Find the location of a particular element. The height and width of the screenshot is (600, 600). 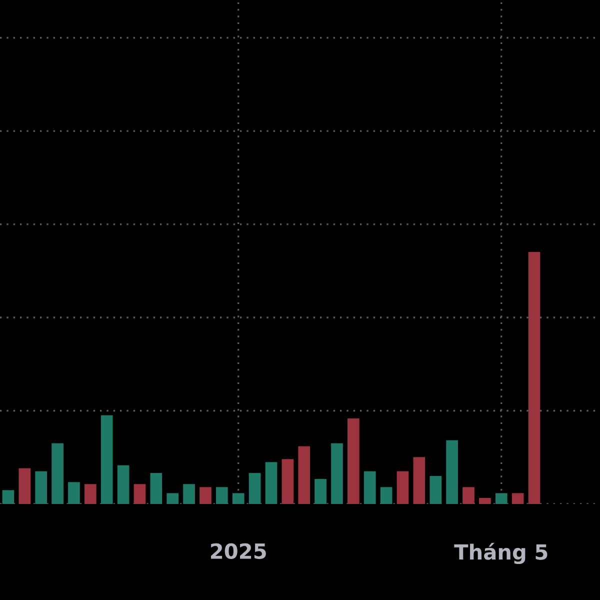

x-tick-label: 2025 is located at coordinates (238, 551).